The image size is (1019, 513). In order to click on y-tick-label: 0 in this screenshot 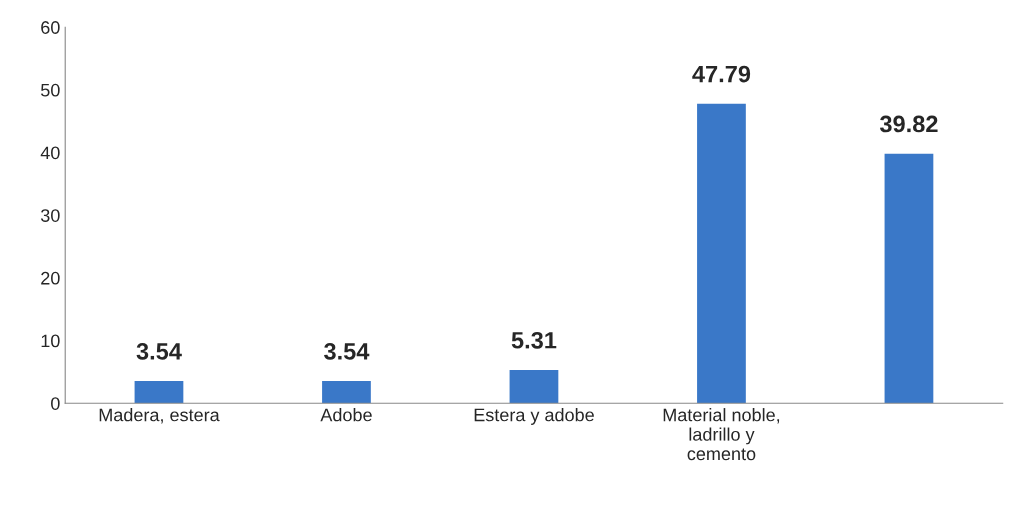, I will do `click(55, 403)`.